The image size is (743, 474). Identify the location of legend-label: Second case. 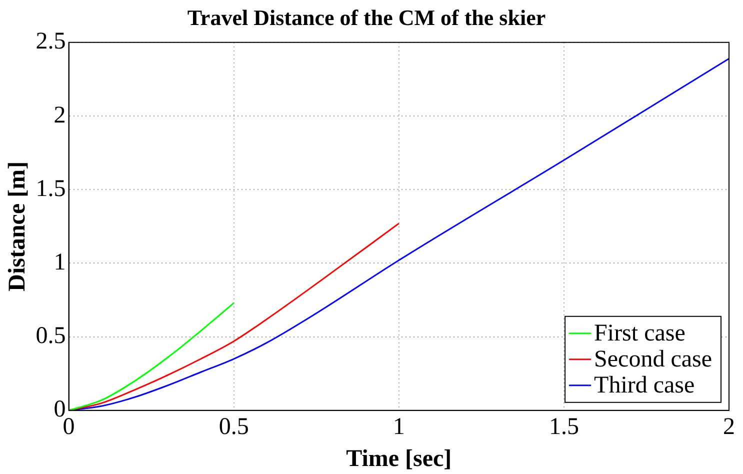
(653, 359).